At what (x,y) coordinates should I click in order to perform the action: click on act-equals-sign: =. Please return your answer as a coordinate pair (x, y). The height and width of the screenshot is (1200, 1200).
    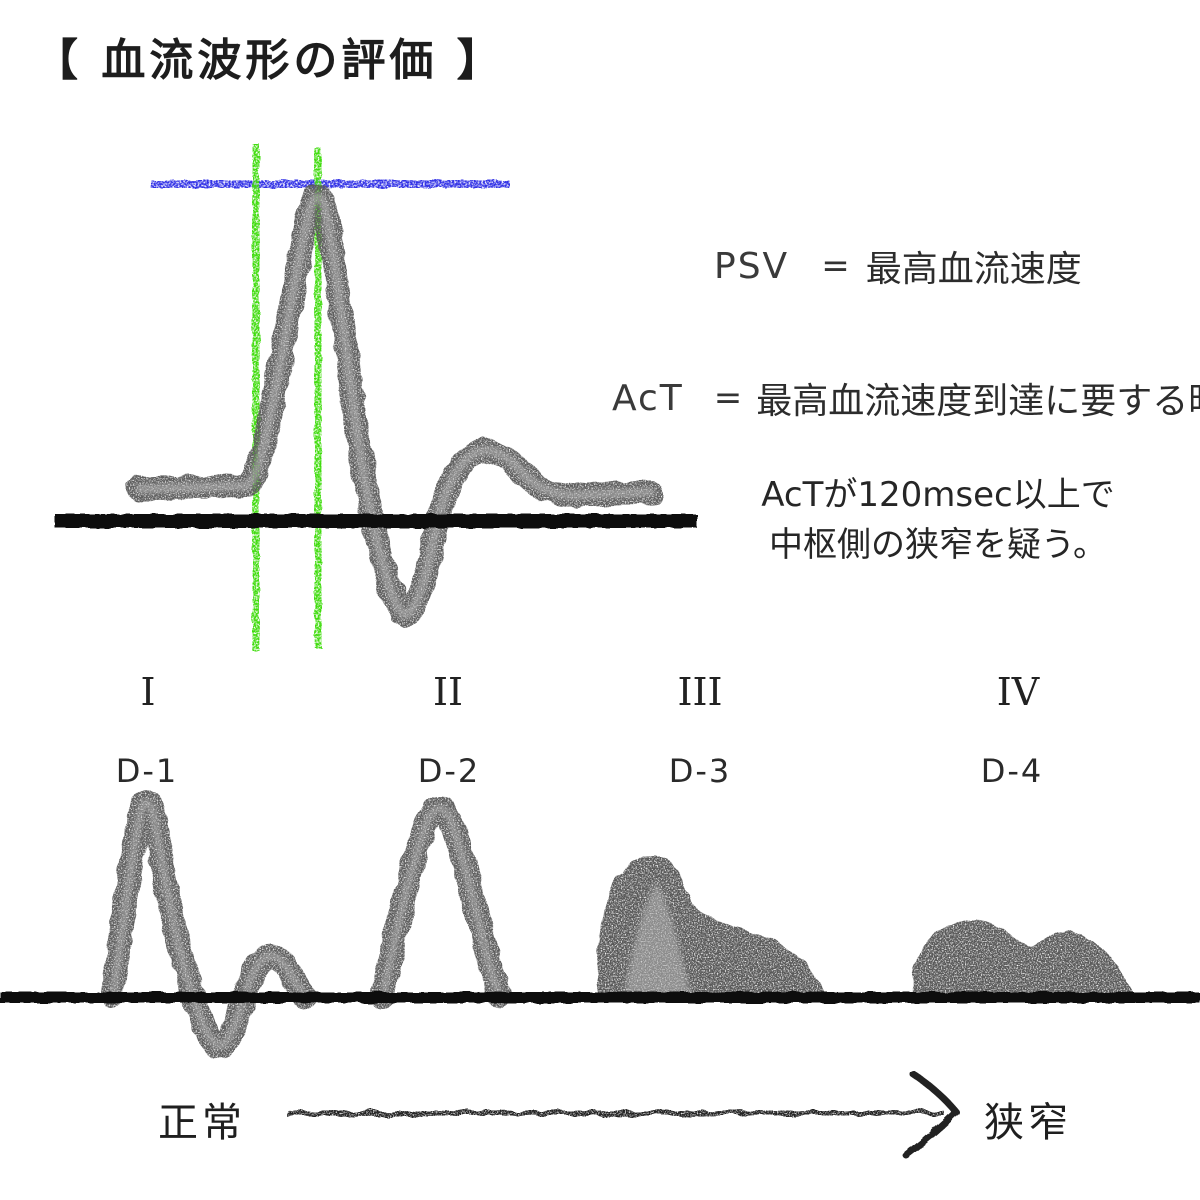
    Looking at the image, I should click on (728, 398).